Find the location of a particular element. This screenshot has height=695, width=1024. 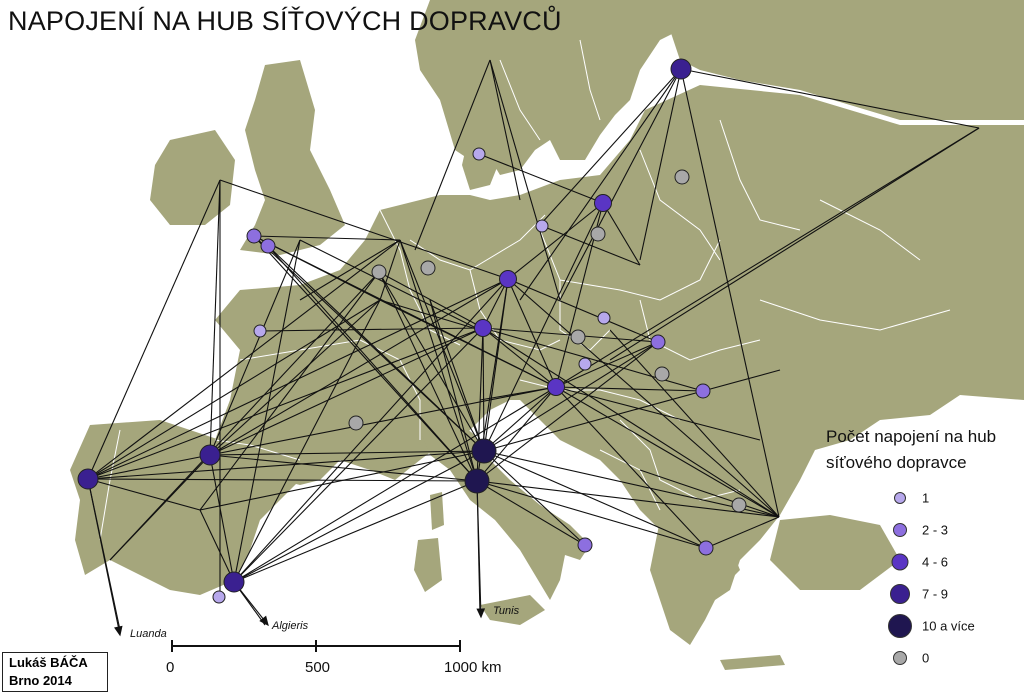

legend-item-10-plus: 10 a více is located at coordinates (922, 626).